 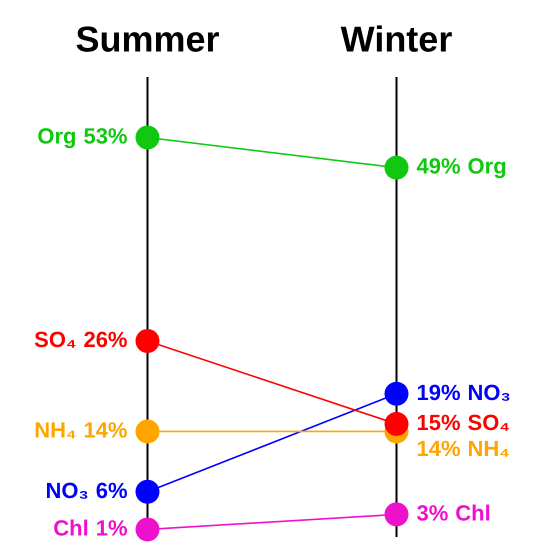 I want to click on data-label: 19%, so click(x=438, y=392).